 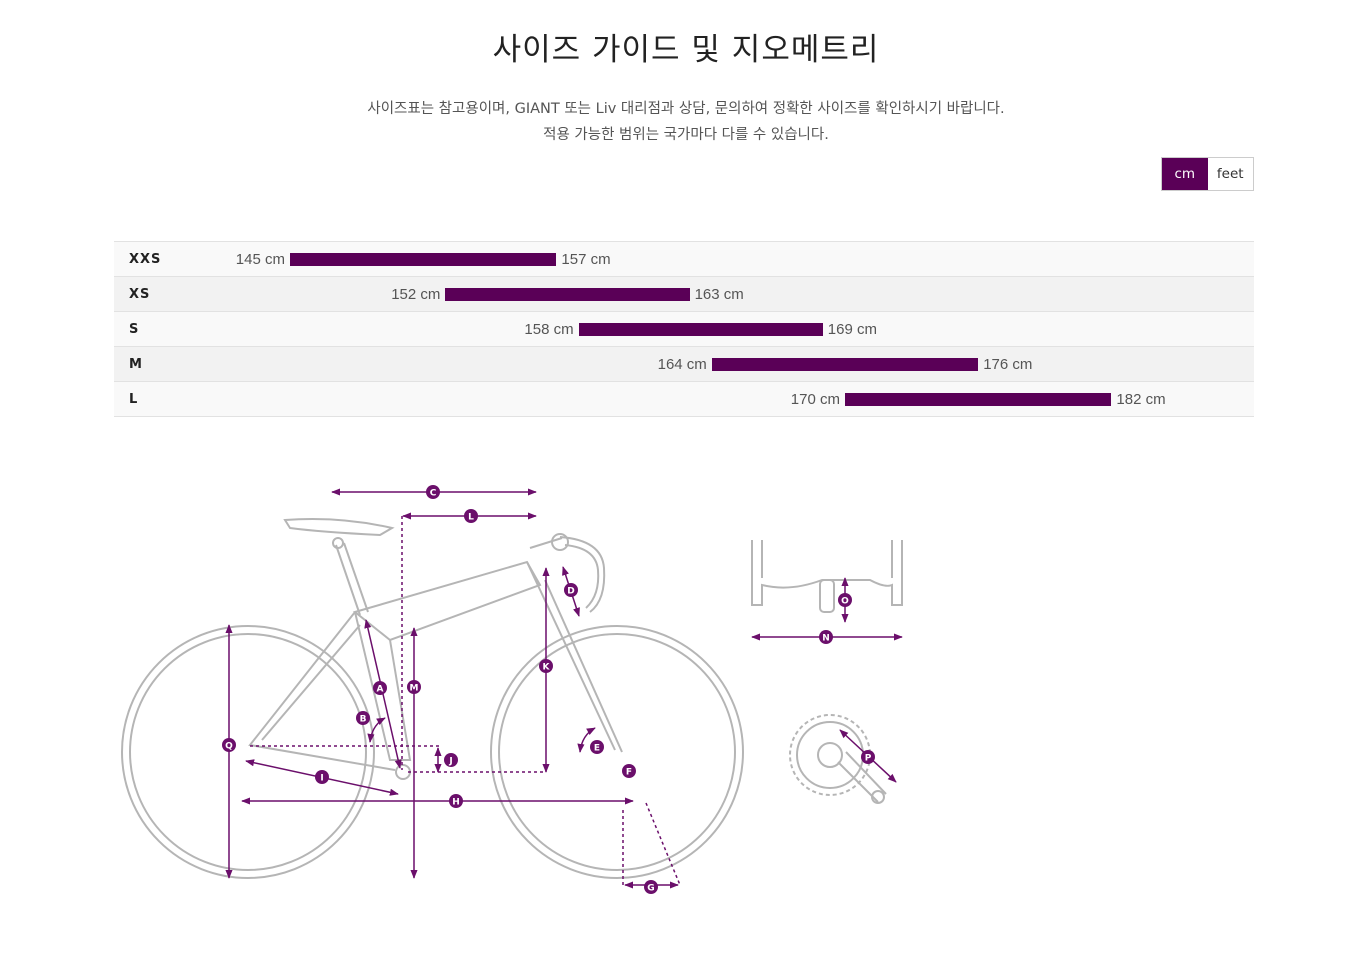 I want to click on size-label: L, so click(x=134, y=399).